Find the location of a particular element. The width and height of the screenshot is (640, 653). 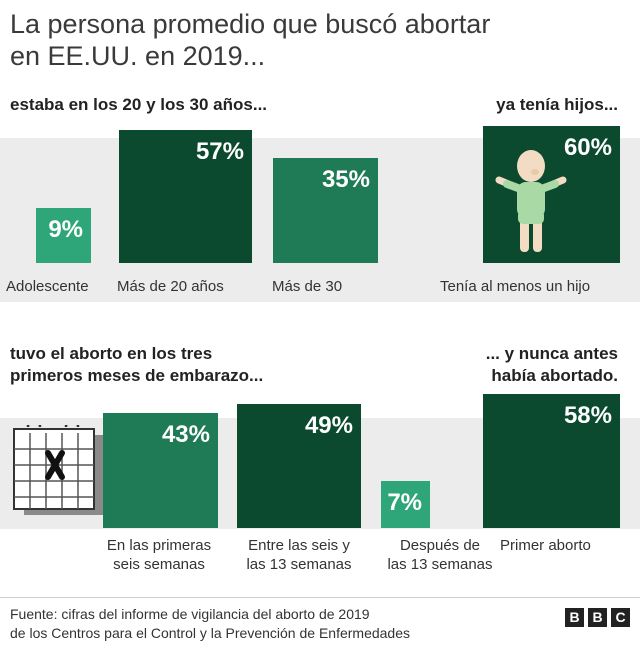

bbc-logo-letter: C is located at coordinates (620, 617).